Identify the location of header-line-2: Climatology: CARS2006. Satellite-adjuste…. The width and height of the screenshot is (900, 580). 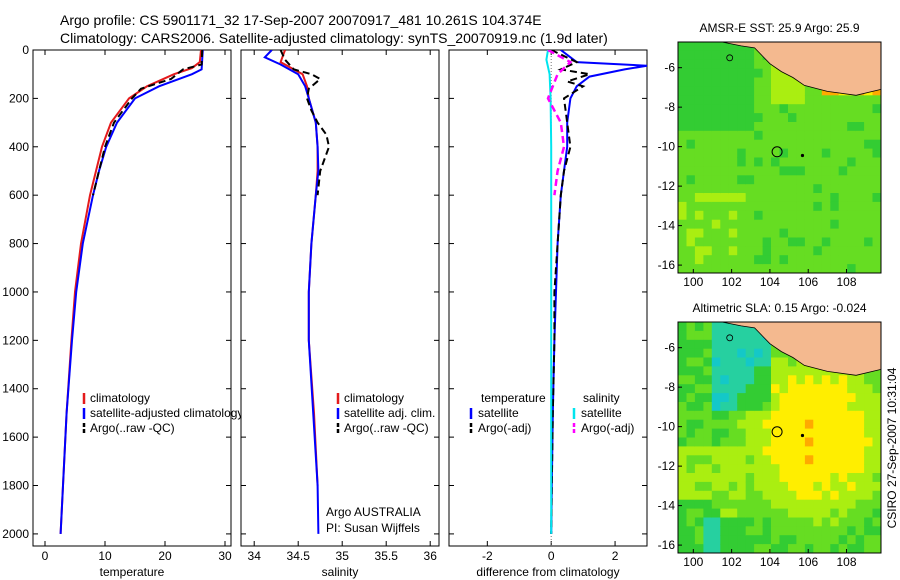
(334, 38).